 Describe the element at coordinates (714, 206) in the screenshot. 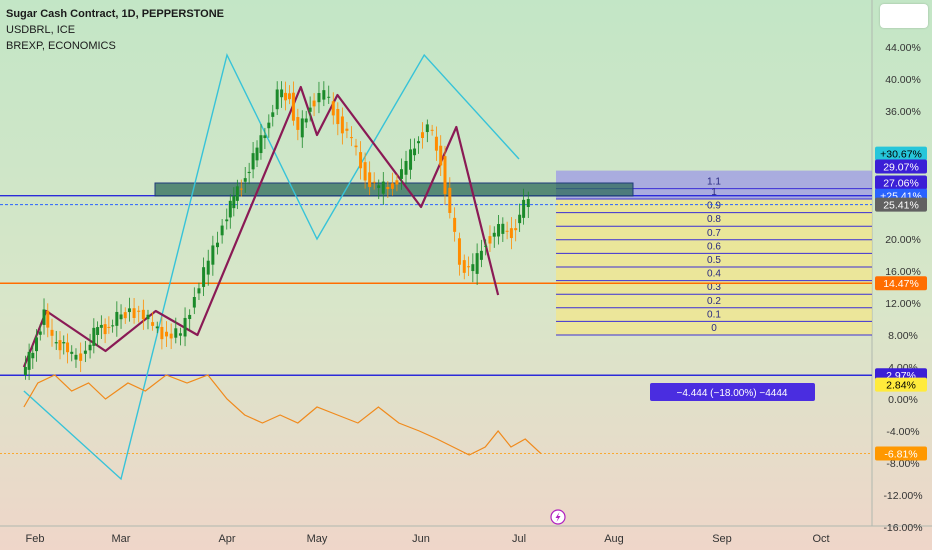

I see `fib-level-label: 0.9` at that location.